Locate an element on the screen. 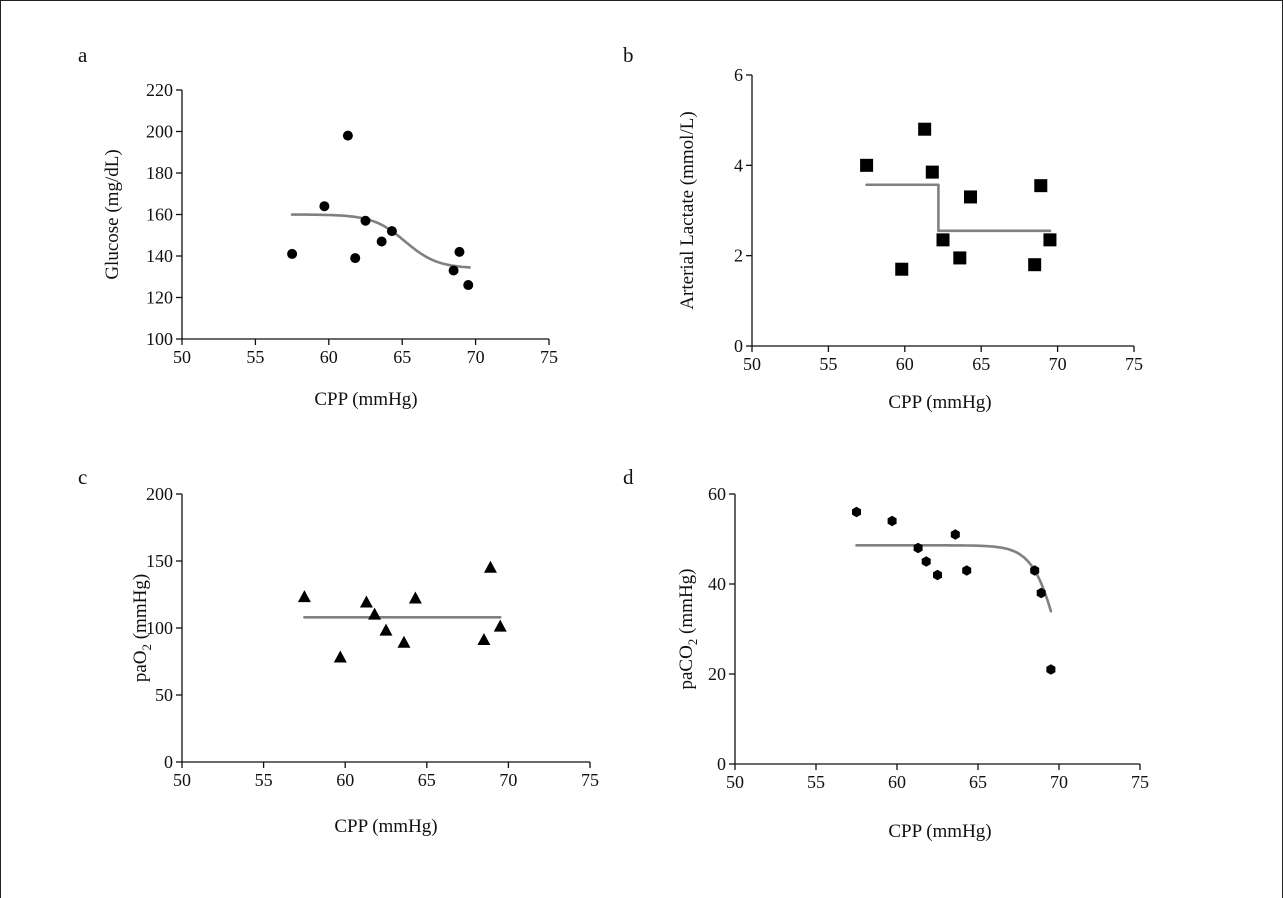 The image size is (1283, 898). y-tick-label: 20 is located at coordinates (717, 674).